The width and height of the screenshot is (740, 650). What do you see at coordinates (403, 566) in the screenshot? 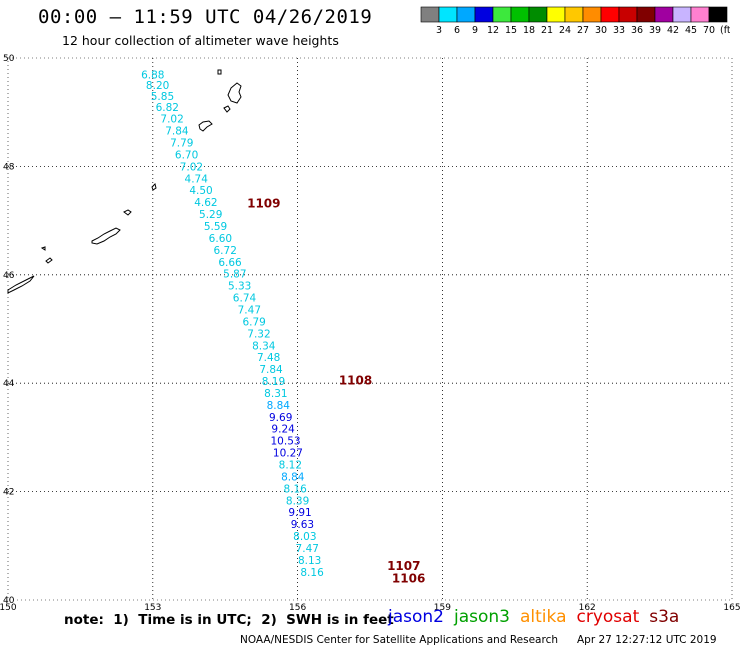
I see `pass-number-label: 1107` at bounding box center [403, 566].